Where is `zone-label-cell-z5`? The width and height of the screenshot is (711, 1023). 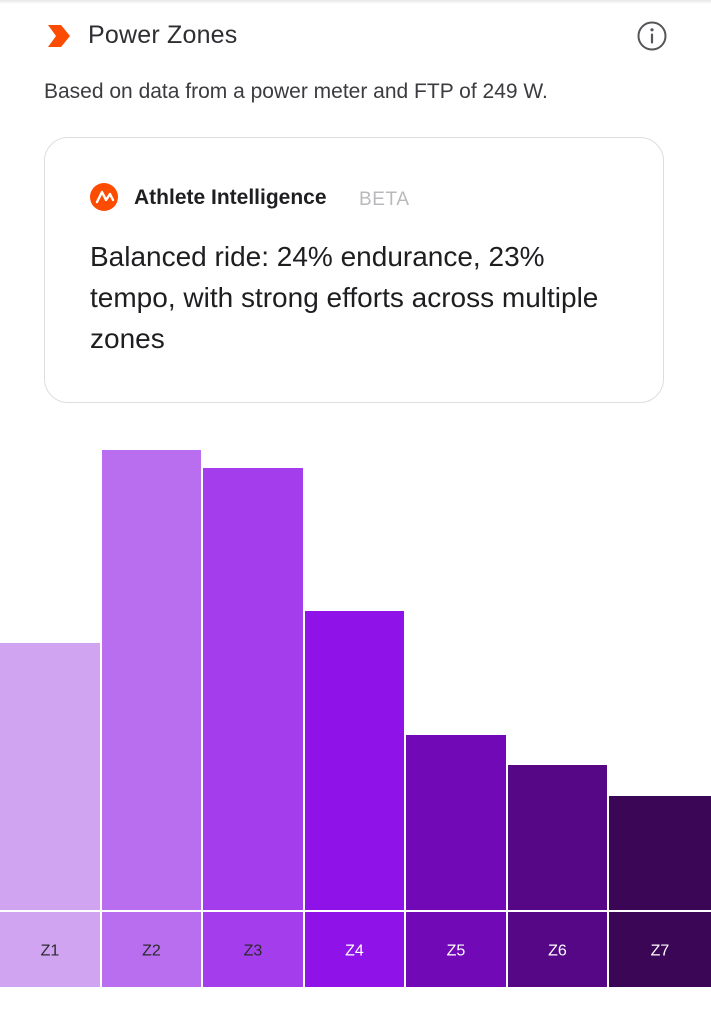 zone-label-cell-z5 is located at coordinates (456, 949).